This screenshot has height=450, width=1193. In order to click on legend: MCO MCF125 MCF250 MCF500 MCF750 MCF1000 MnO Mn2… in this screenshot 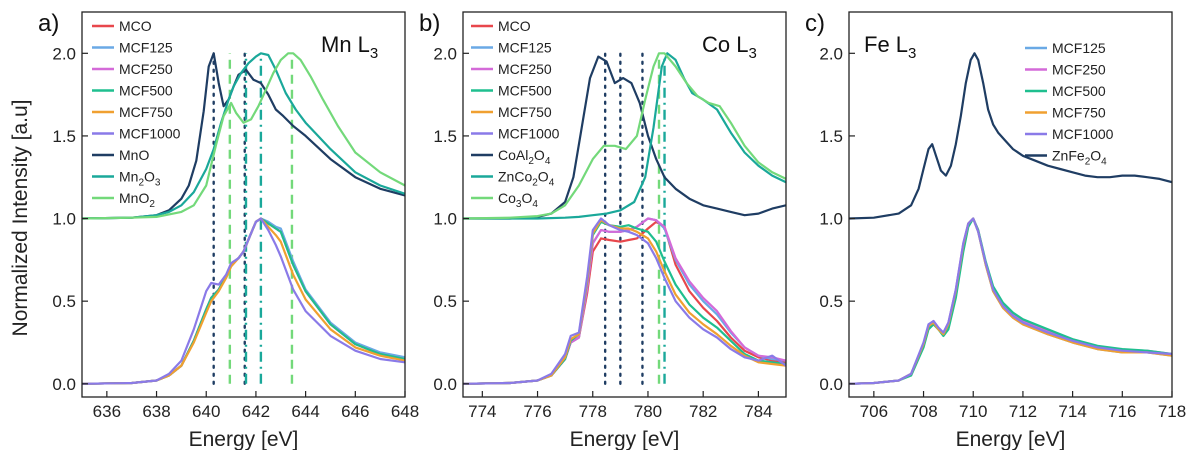, I will do `click(136, 114)`.